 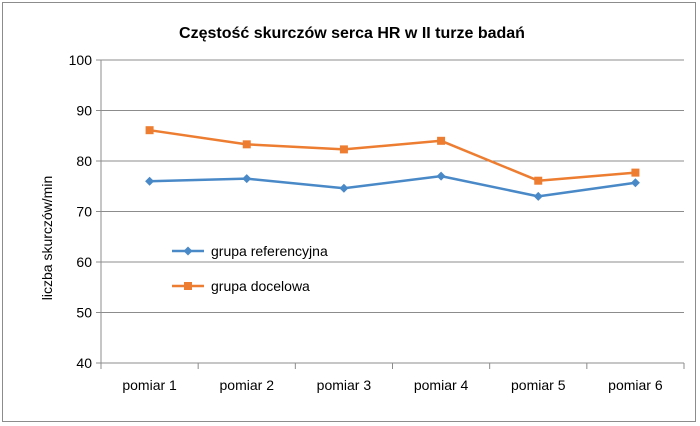 What do you see at coordinates (84, 111) in the screenshot?
I see `y-tick-label: 90` at bounding box center [84, 111].